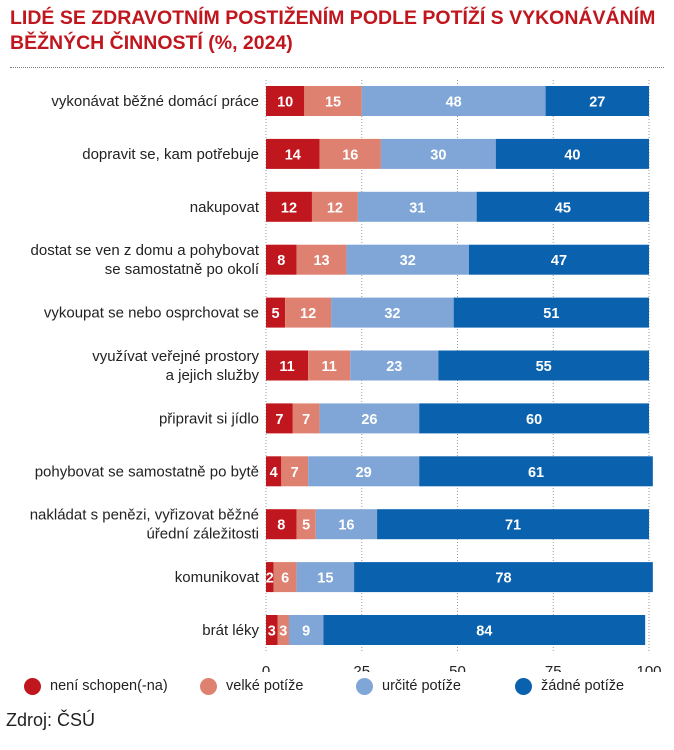  I want to click on data-label: 5, so click(306, 526).